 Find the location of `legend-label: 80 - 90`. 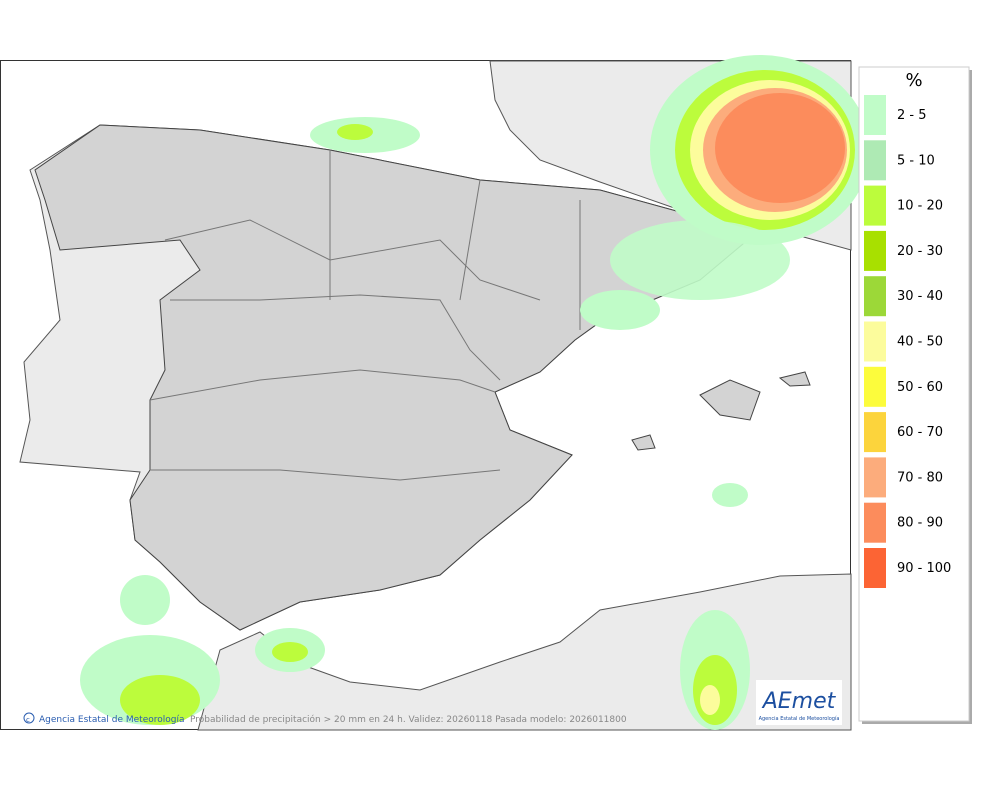

legend-label: 80 - 90 is located at coordinates (920, 523).